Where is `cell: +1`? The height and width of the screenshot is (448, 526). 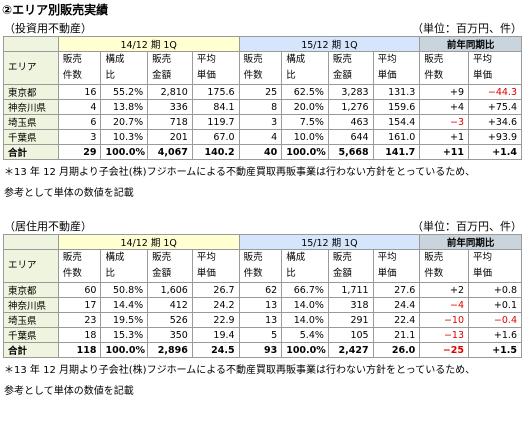 cell: +1 is located at coordinates (444, 137).